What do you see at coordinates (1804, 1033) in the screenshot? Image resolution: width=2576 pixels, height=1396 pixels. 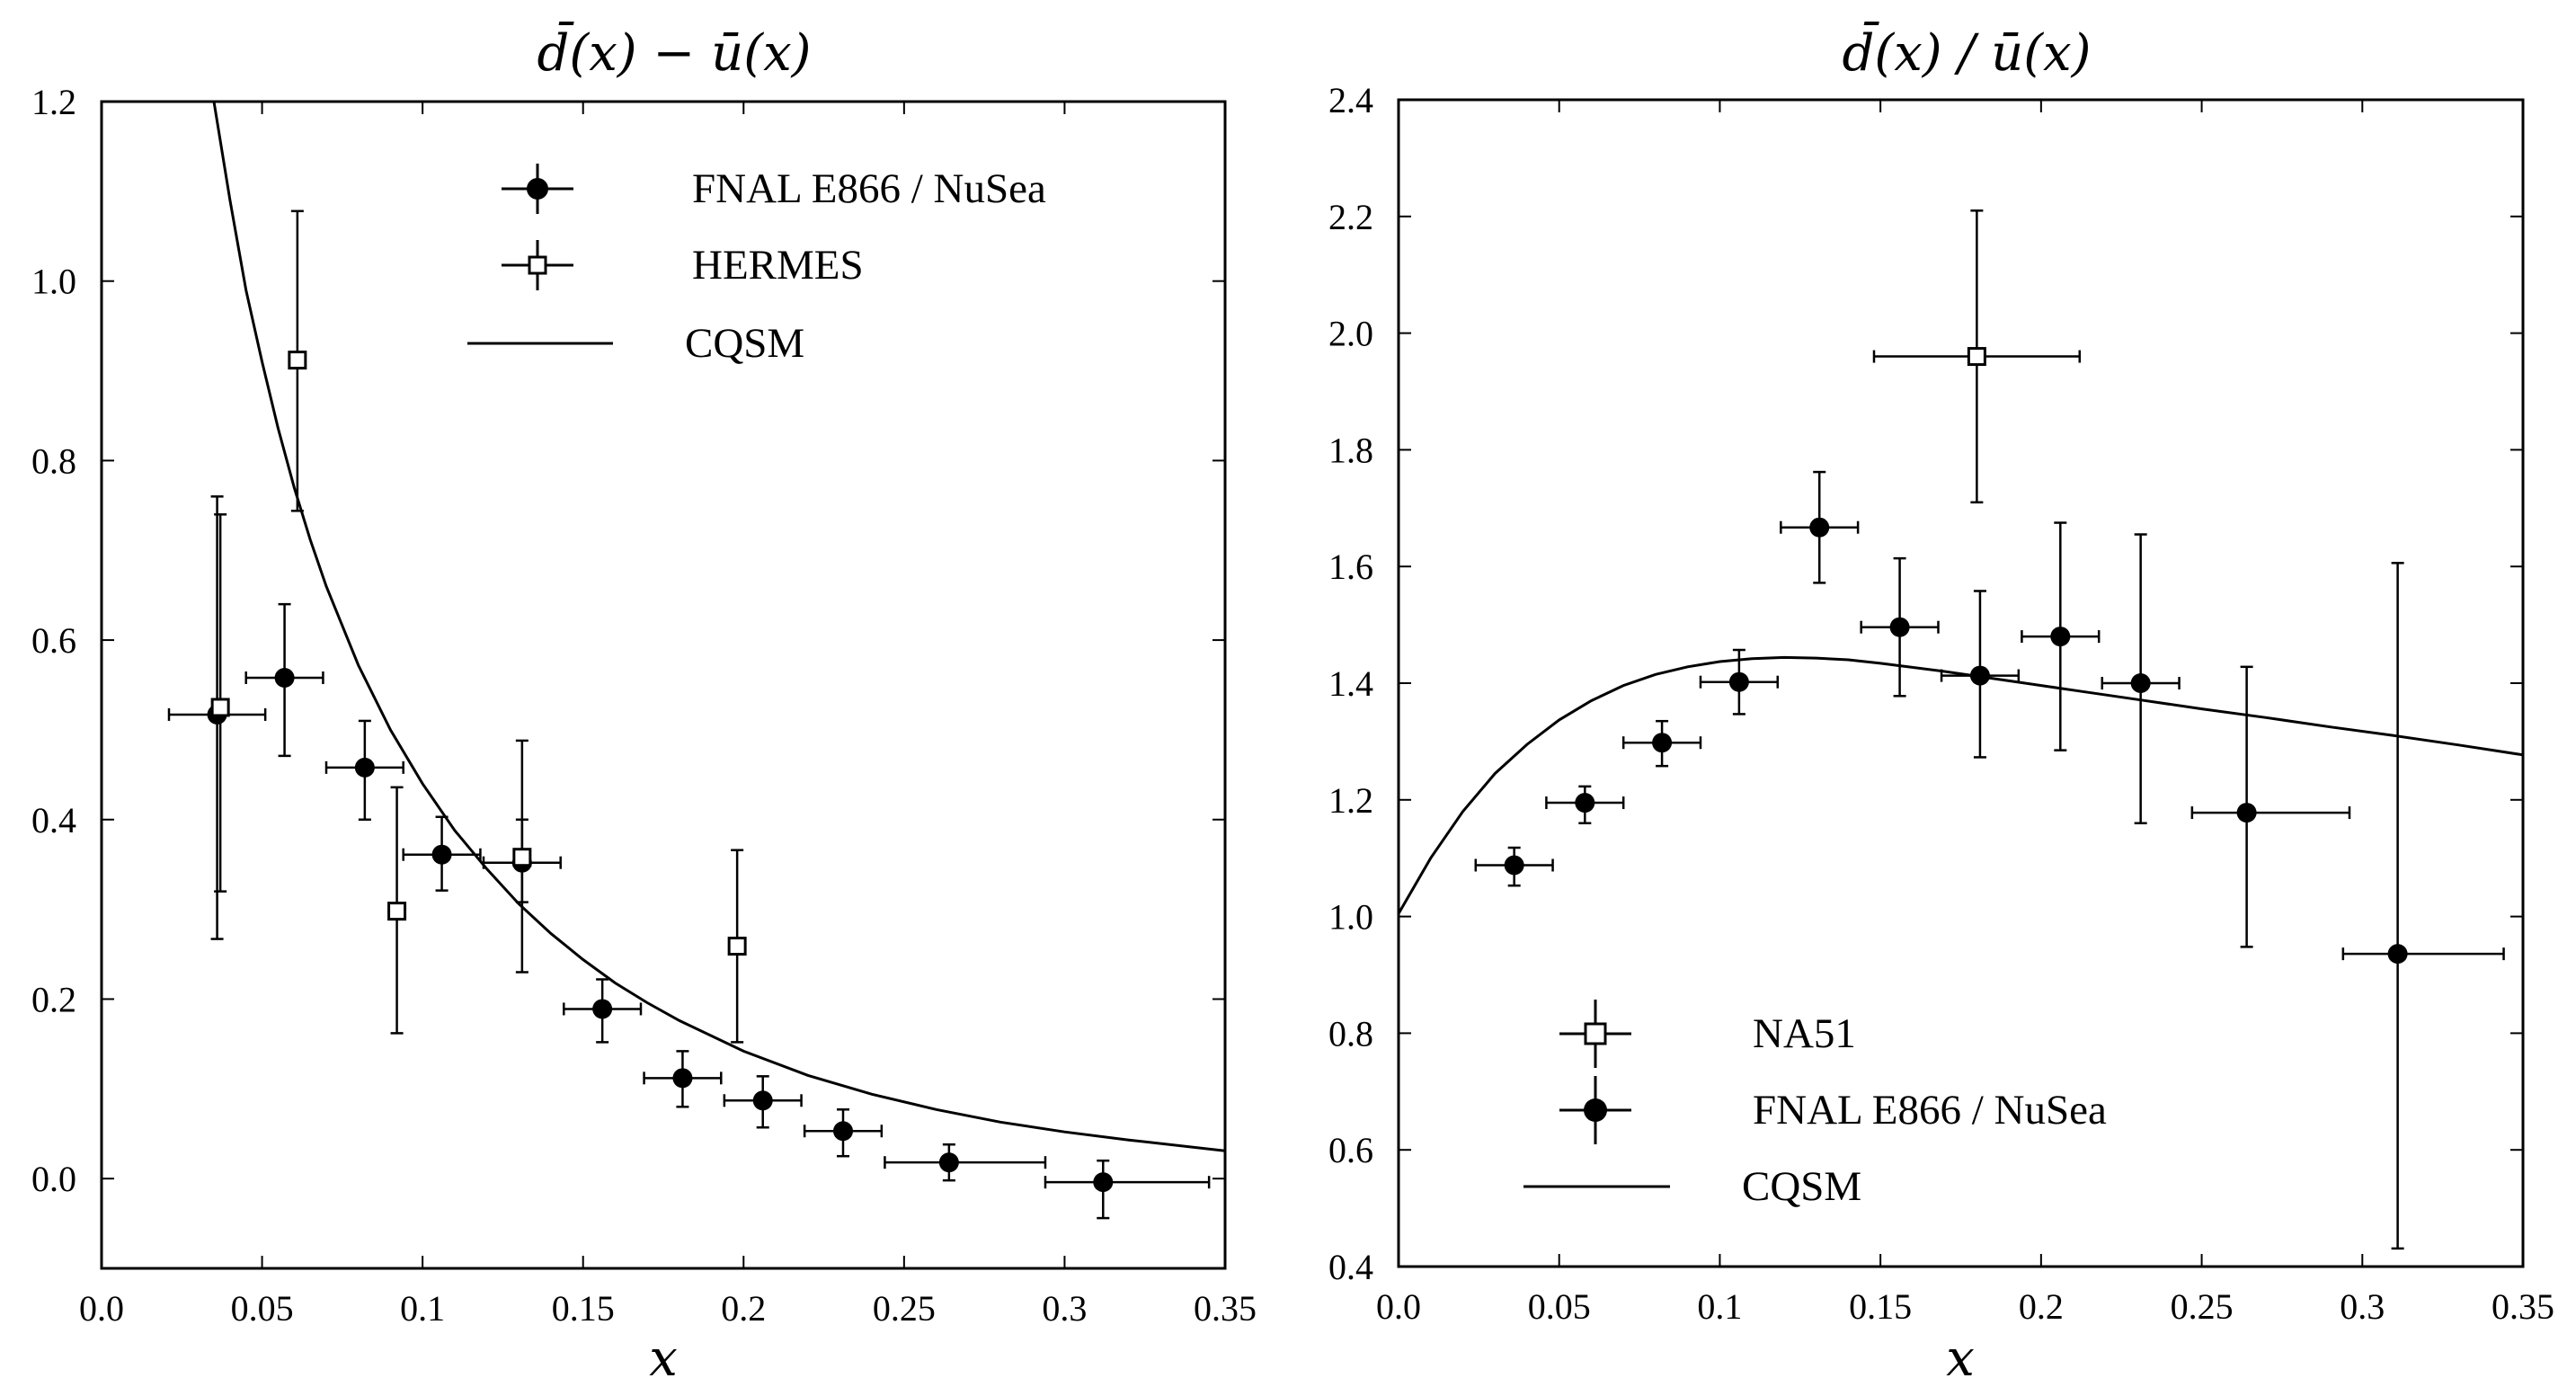 I see `legend-label-na51: NA51` at bounding box center [1804, 1033].